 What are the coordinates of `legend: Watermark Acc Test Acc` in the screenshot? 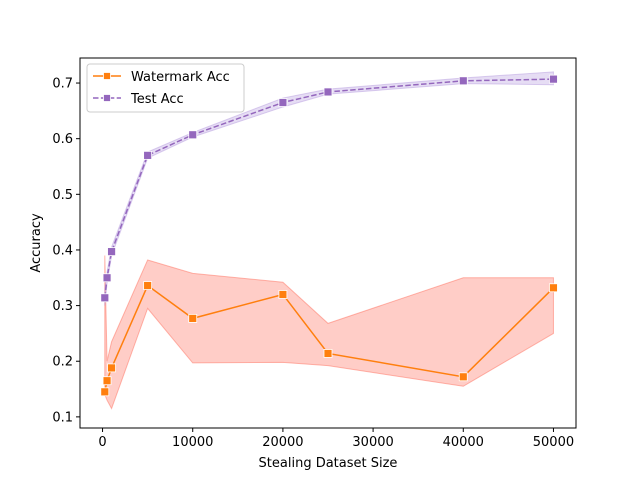 It's located at (165, 88).